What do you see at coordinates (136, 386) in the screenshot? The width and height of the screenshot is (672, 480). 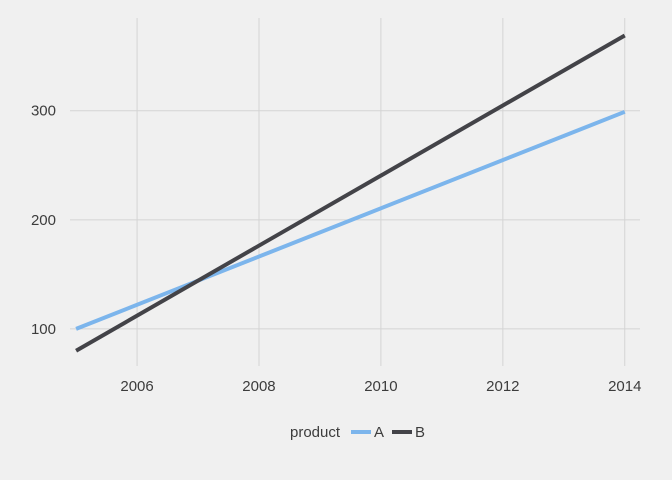 I see `x-tick-label: 2006` at bounding box center [136, 386].